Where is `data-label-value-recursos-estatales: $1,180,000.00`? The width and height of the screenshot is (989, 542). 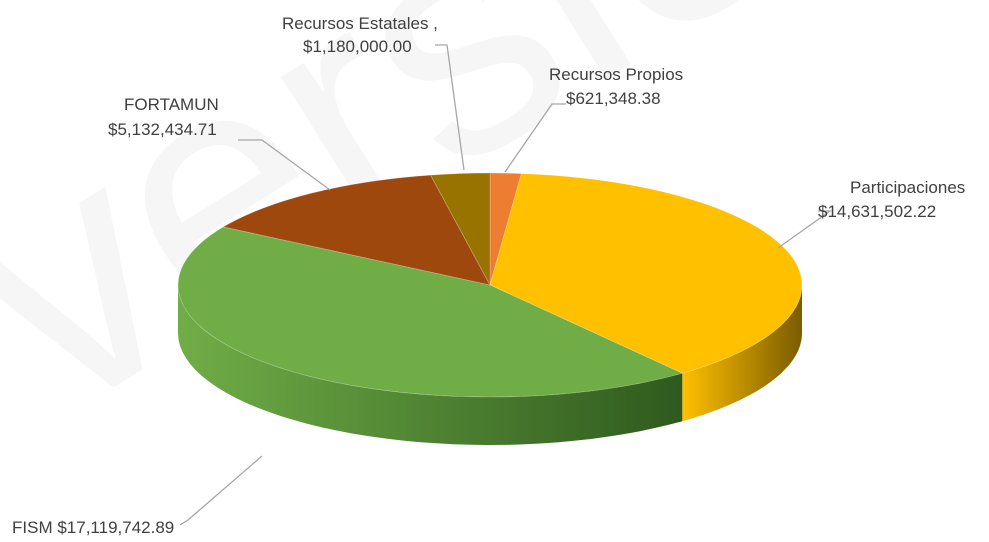 data-label-value-recursos-estatales: $1,180,000.00 is located at coordinates (357, 46).